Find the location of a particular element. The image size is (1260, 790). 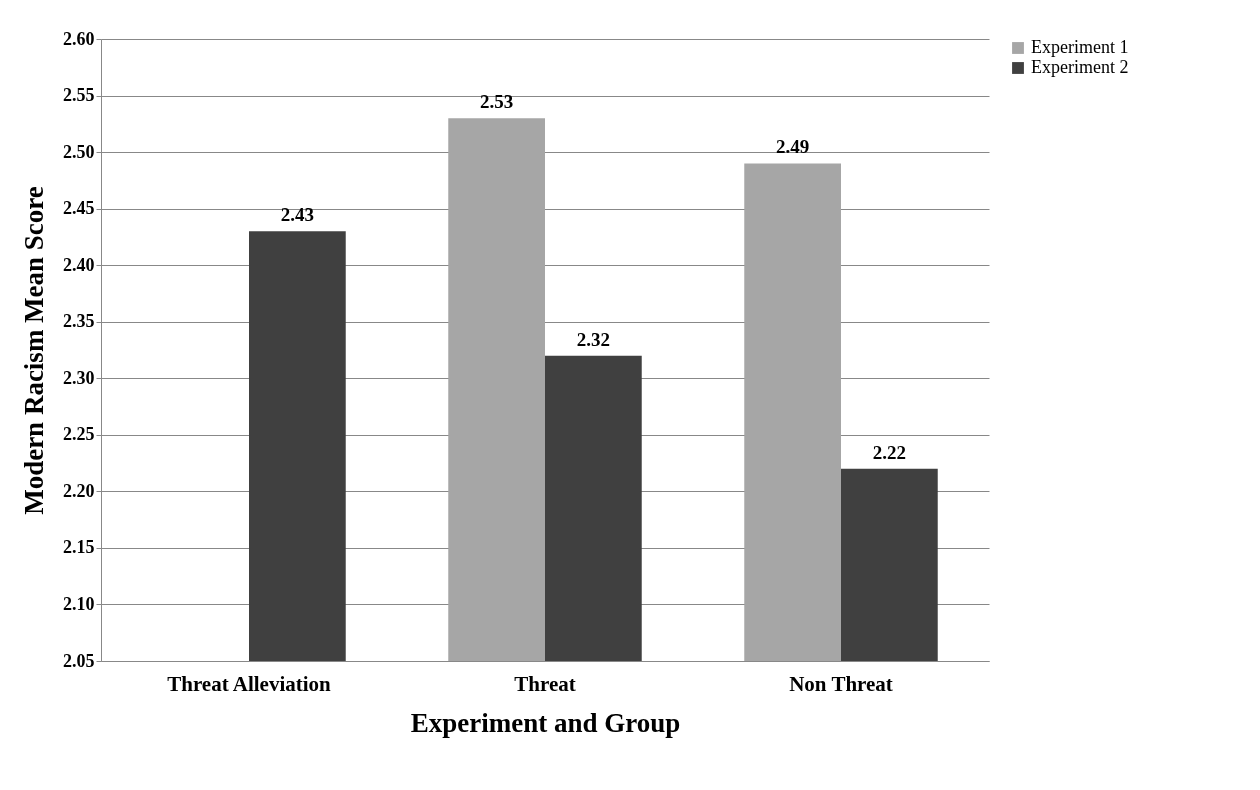

data-label: 2.32 is located at coordinates (593, 339).